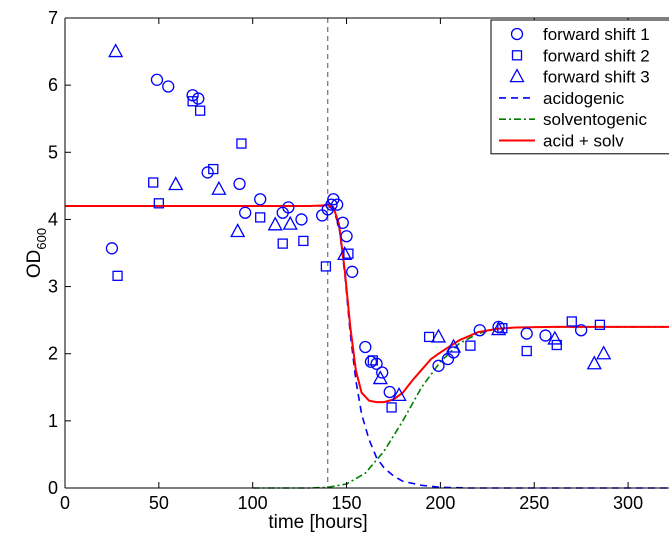 This screenshot has width=669, height=535. I want to click on legend-label: solventogenic, so click(595, 119).